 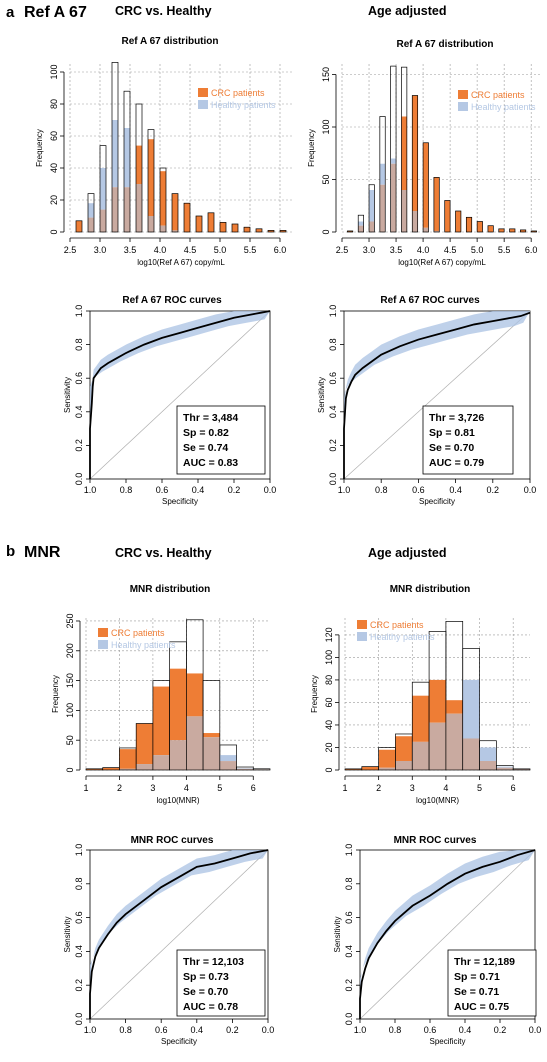 What do you see at coordinates (477, 977) in the screenshot?
I see `stats-line: Sp = 0.71` at bounding box center [477, 977].